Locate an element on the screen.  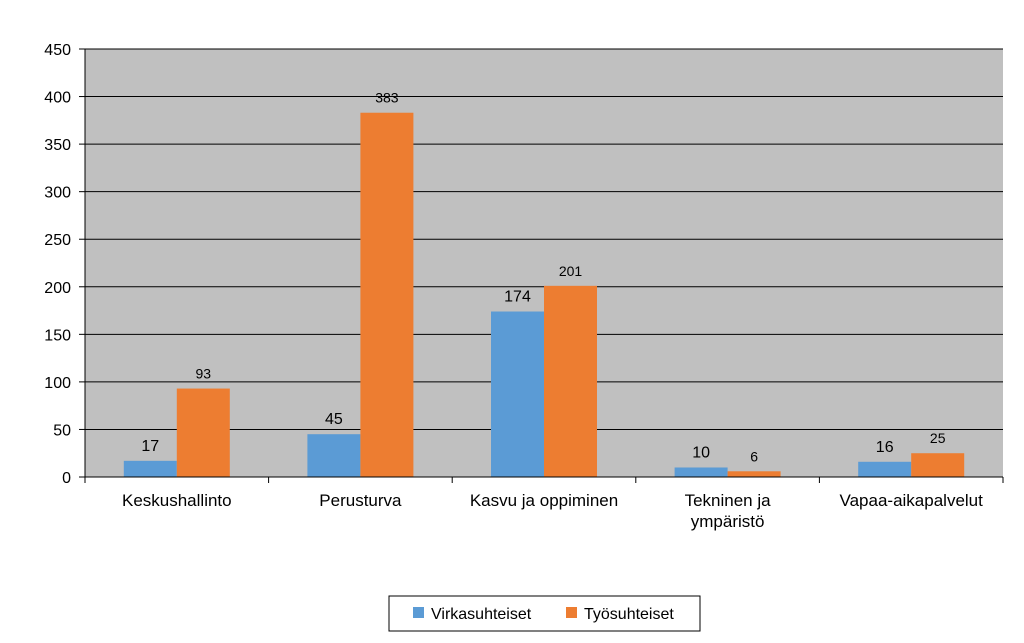
legend-box is located at coordinates (544, 613).